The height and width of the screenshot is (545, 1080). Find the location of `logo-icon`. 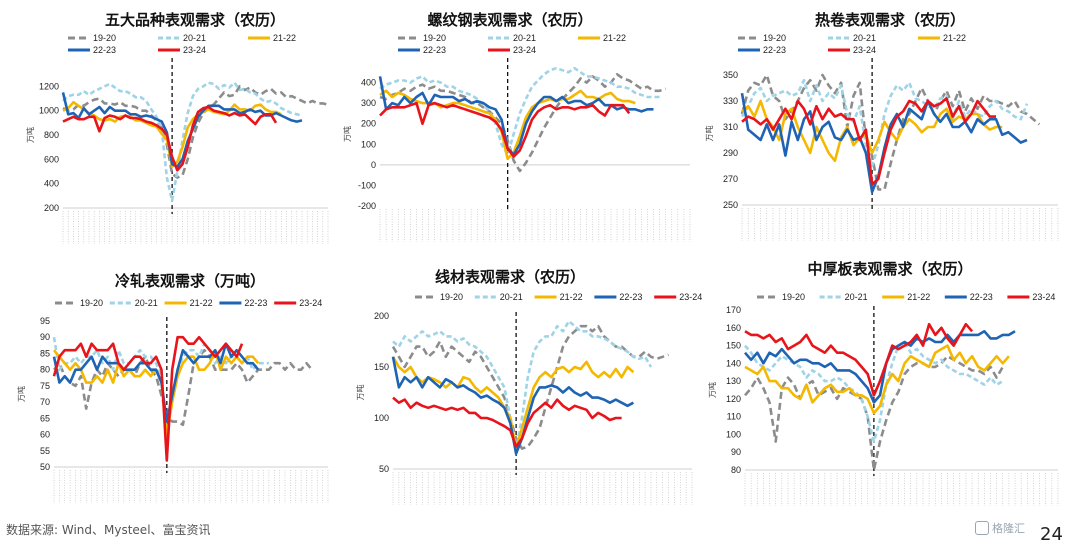

logo-icon is located at coordinates (982, 528).